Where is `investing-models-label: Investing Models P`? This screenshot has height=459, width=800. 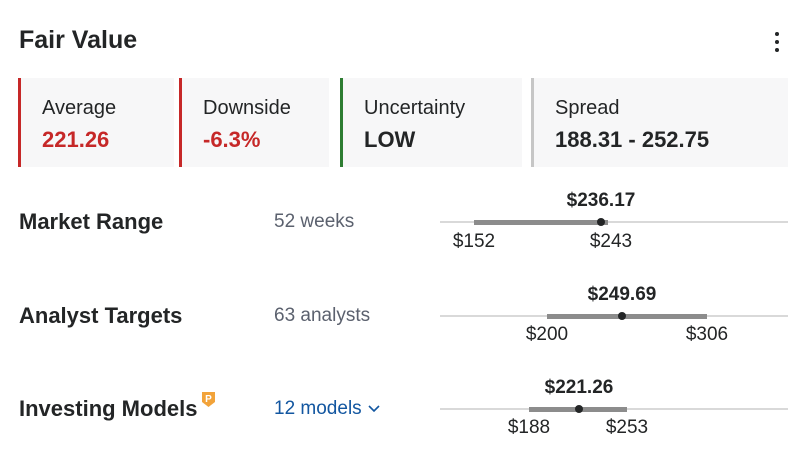
investing-models-label: Investing Models P is located at coordinates (117, 407).